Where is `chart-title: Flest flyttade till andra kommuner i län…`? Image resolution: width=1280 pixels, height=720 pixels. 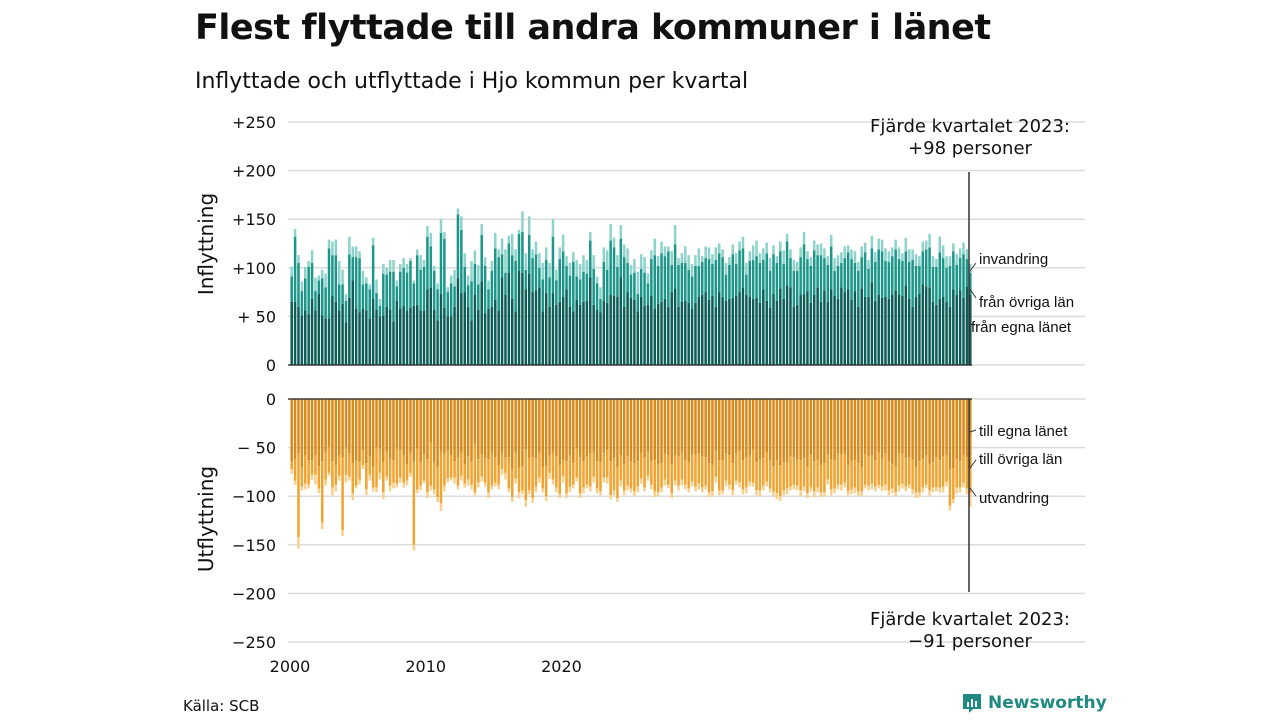 chart-title: Flest flyttade till andra kommuner i län… is located at coordinates (593, 28).